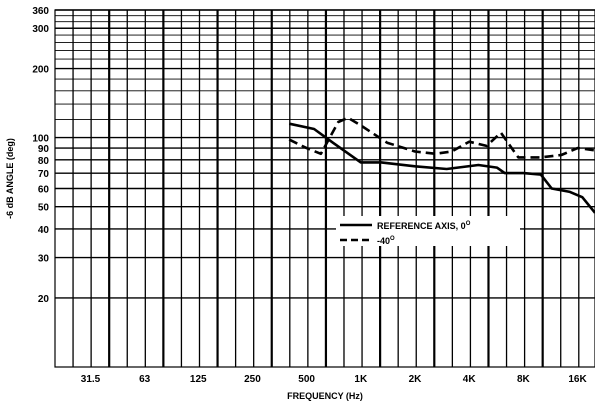 This screenshot has height=407, width=595. What do you see at coordinates (524, 379) in the screenshot?
I see `x-tick-label: 8K` at bounding box center [524, 379].